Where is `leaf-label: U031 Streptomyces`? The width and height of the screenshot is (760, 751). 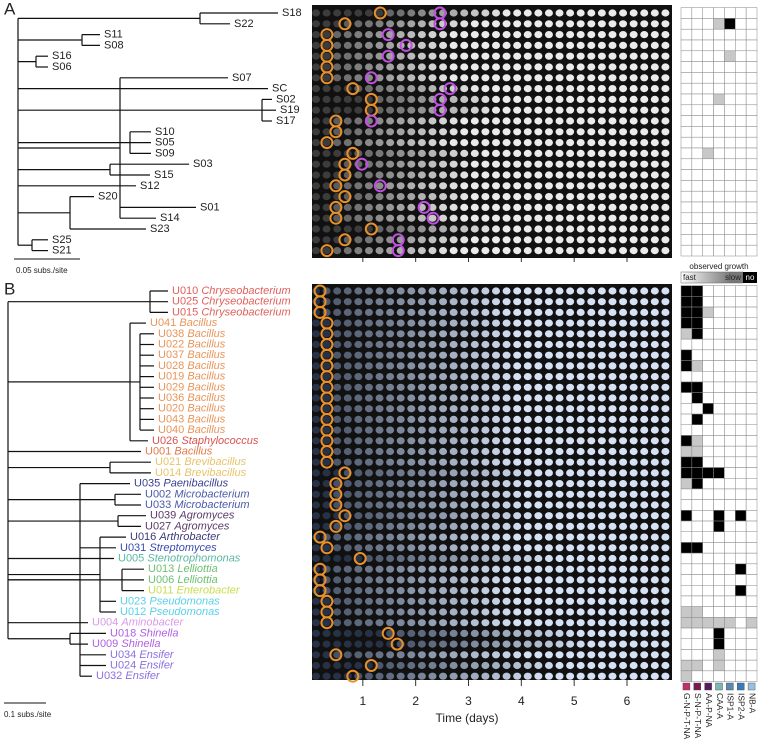 leaf-label: U031 Streptomyces is located at coordinates (168, 548).